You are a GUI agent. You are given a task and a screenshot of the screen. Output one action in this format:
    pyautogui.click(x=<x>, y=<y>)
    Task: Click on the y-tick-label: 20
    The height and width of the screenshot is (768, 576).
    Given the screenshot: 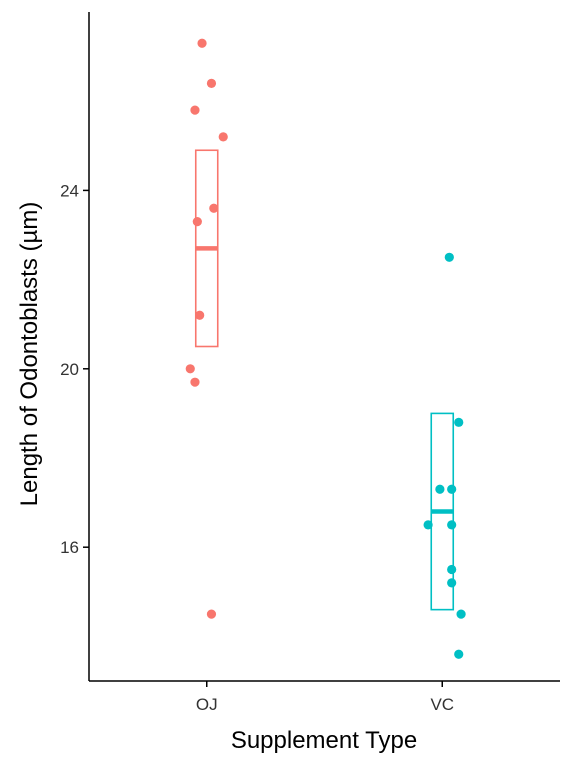 What is the action you would take?
    pyautogui.click(x=69, y=369)
    